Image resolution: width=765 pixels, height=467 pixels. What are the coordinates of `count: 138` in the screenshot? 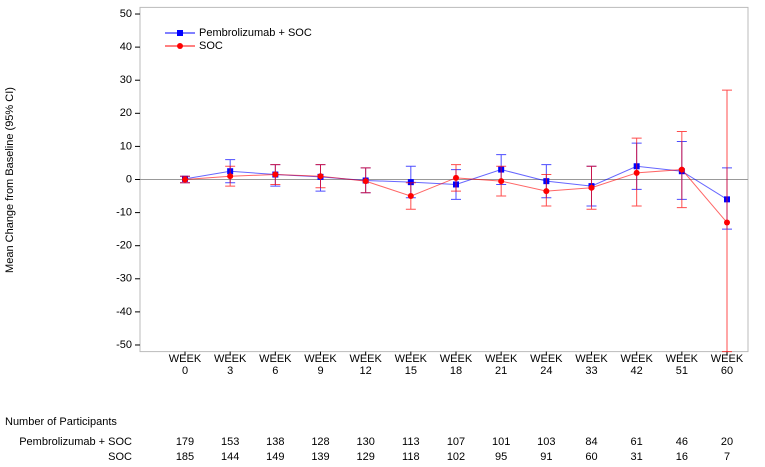 It's located at (275, 442).